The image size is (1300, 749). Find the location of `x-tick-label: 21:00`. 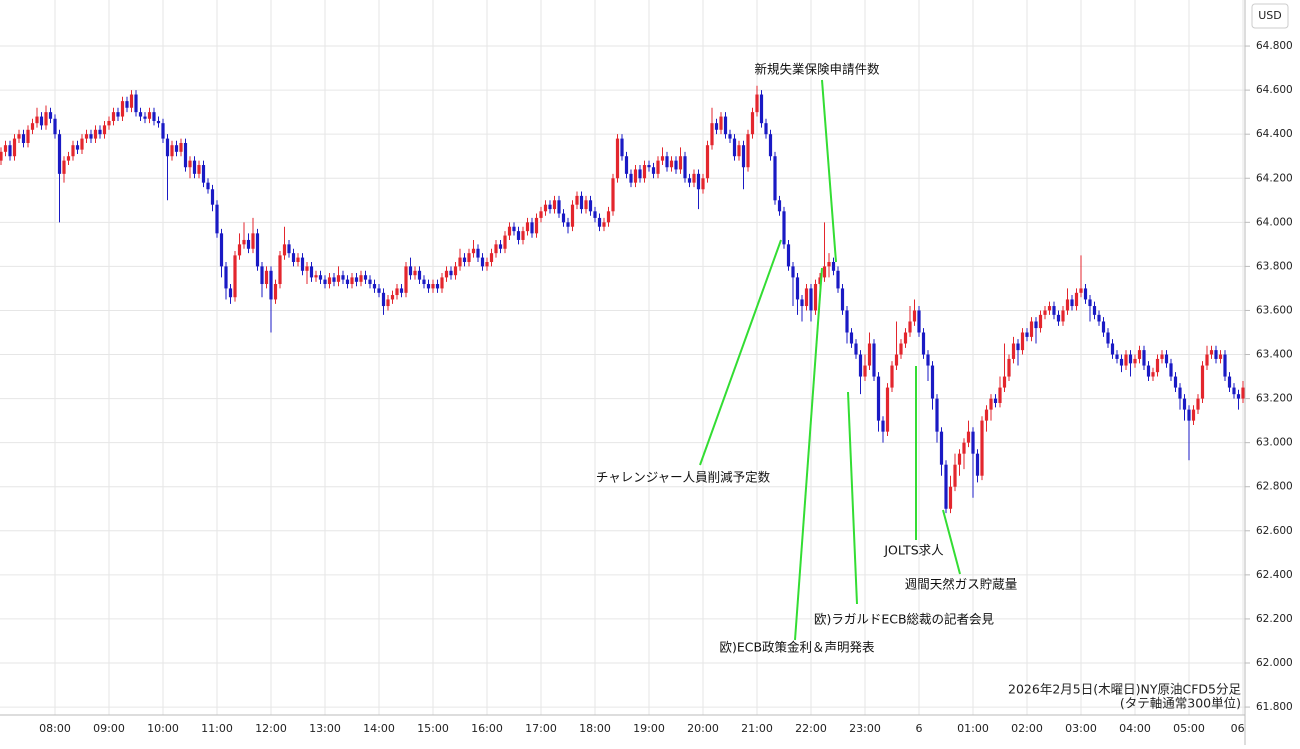

x-tick-label: 21:00 is located at coordinates (757, 728).